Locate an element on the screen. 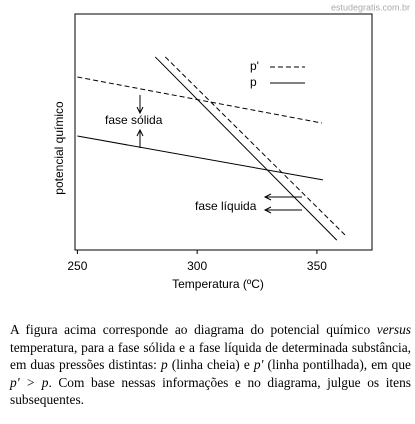  caption-text: (linha cheia) e is located at coordinates (210, 364).